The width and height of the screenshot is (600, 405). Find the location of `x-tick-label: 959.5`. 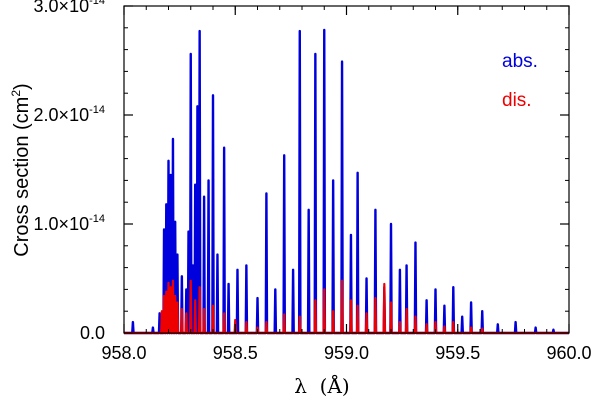

x-tick-label: 959.5 is located at coordinates (457, 353).